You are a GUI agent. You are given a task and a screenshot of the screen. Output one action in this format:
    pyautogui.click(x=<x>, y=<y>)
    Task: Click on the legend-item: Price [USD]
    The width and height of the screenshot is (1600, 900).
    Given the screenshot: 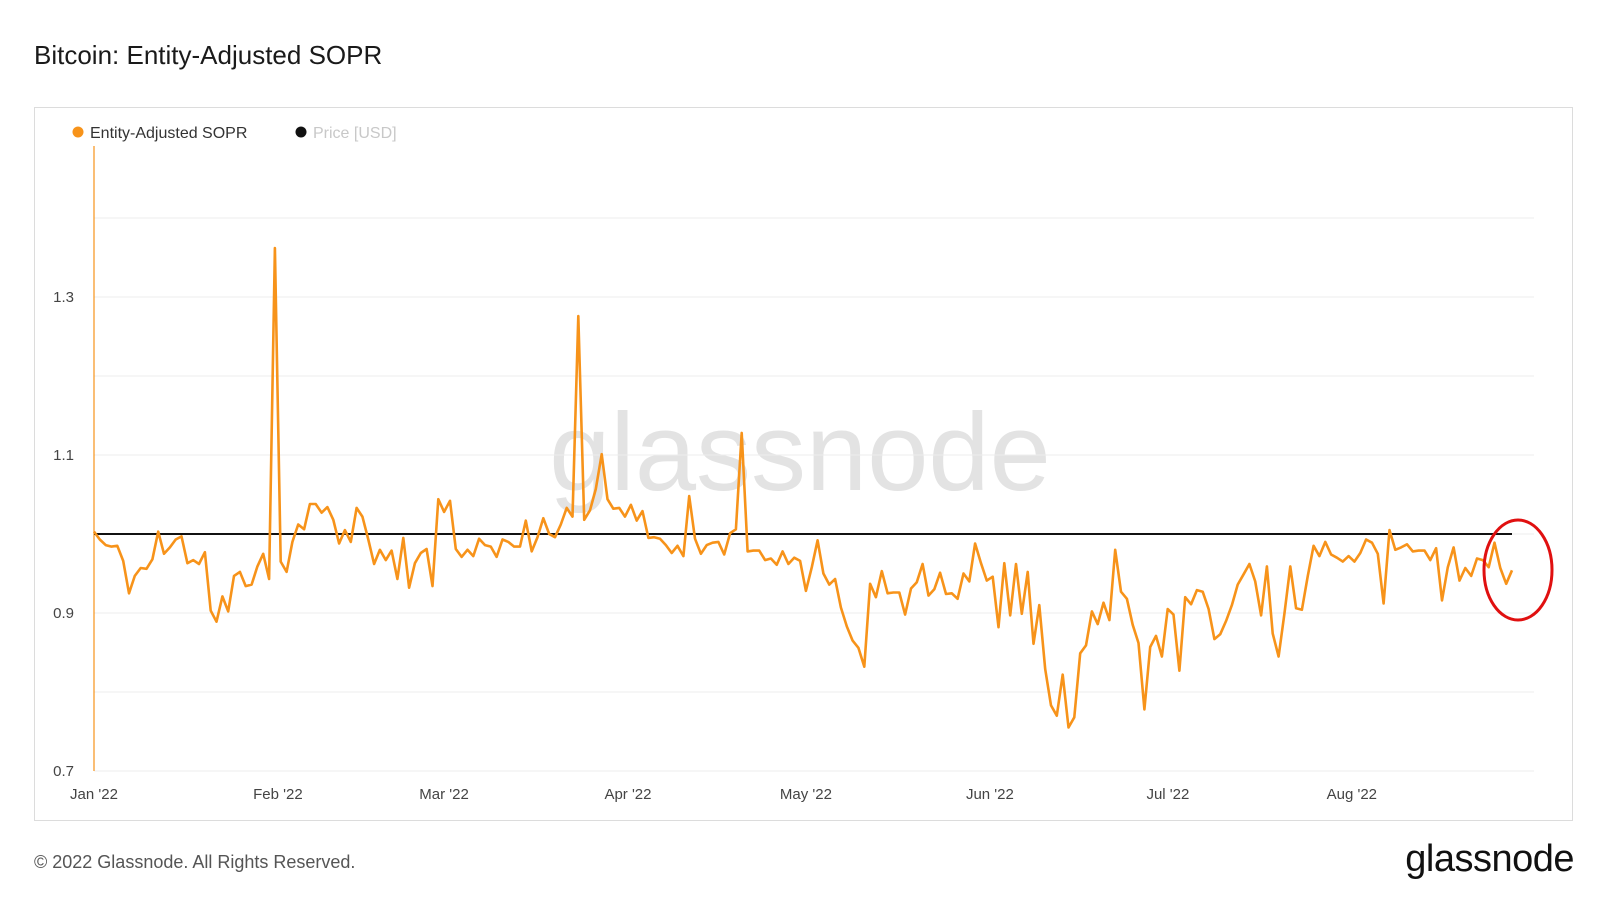 What is the action you would take?
    pyautogui.click(x=346, y=133)
    